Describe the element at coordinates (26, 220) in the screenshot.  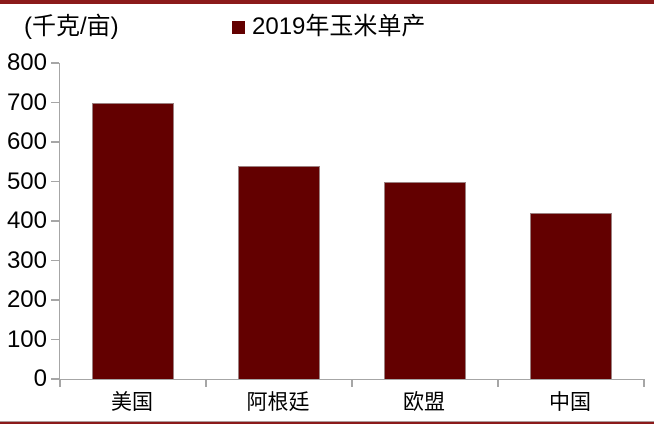
I see `y-axis-tick-label: 400` at that location.